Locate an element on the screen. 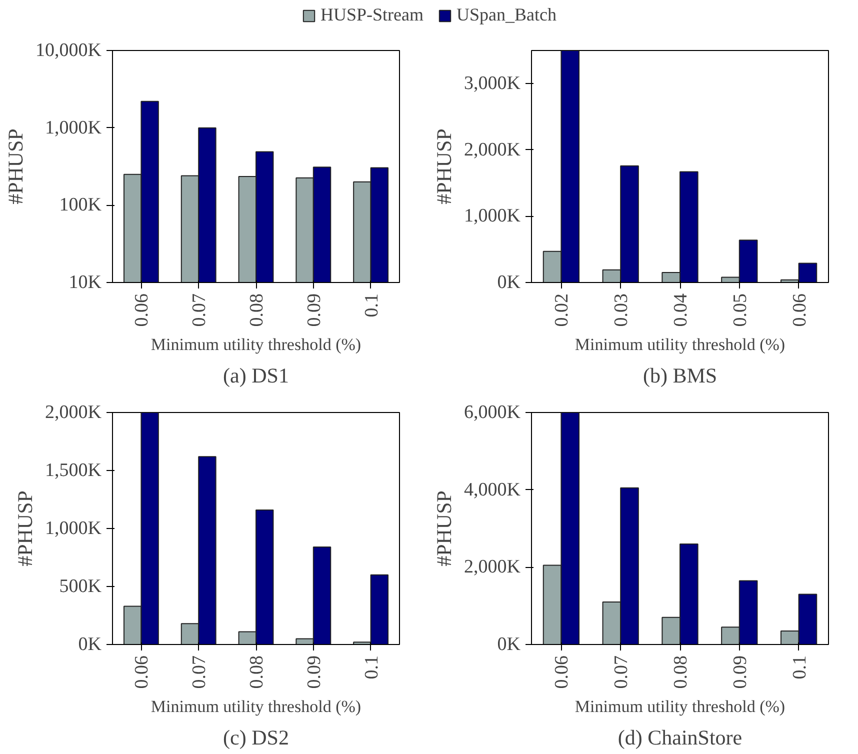 Image resolution: width=858 pixels, height=754 pixels. x-tick-label: 0.04 is located at coordinates (681, 310).